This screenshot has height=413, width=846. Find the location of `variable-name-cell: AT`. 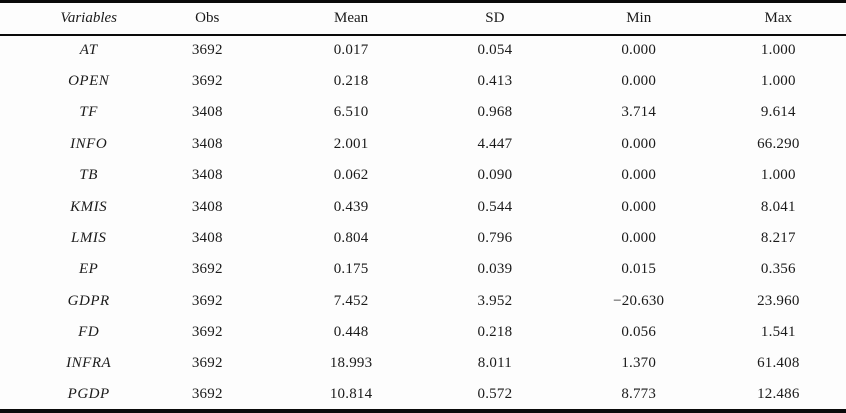

variable-name-cell: AT is located at coordinates (88, 50).